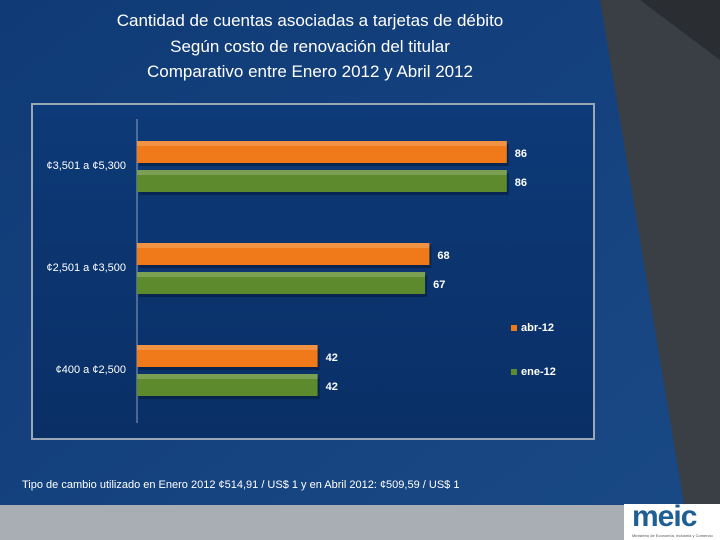 This screenshot has width=720, height=540. Describe the element at coordinates (86, 268) in the screenshot. I see `category-label-1: ¢2,501 a ¢3,500` at that location.